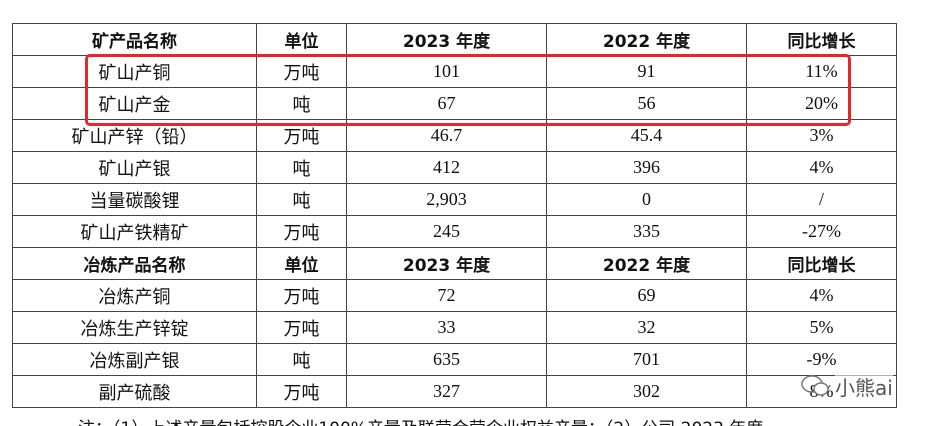 This screenshot has width=930, height=426. I want to click on highlight-box, so click(468, 90).